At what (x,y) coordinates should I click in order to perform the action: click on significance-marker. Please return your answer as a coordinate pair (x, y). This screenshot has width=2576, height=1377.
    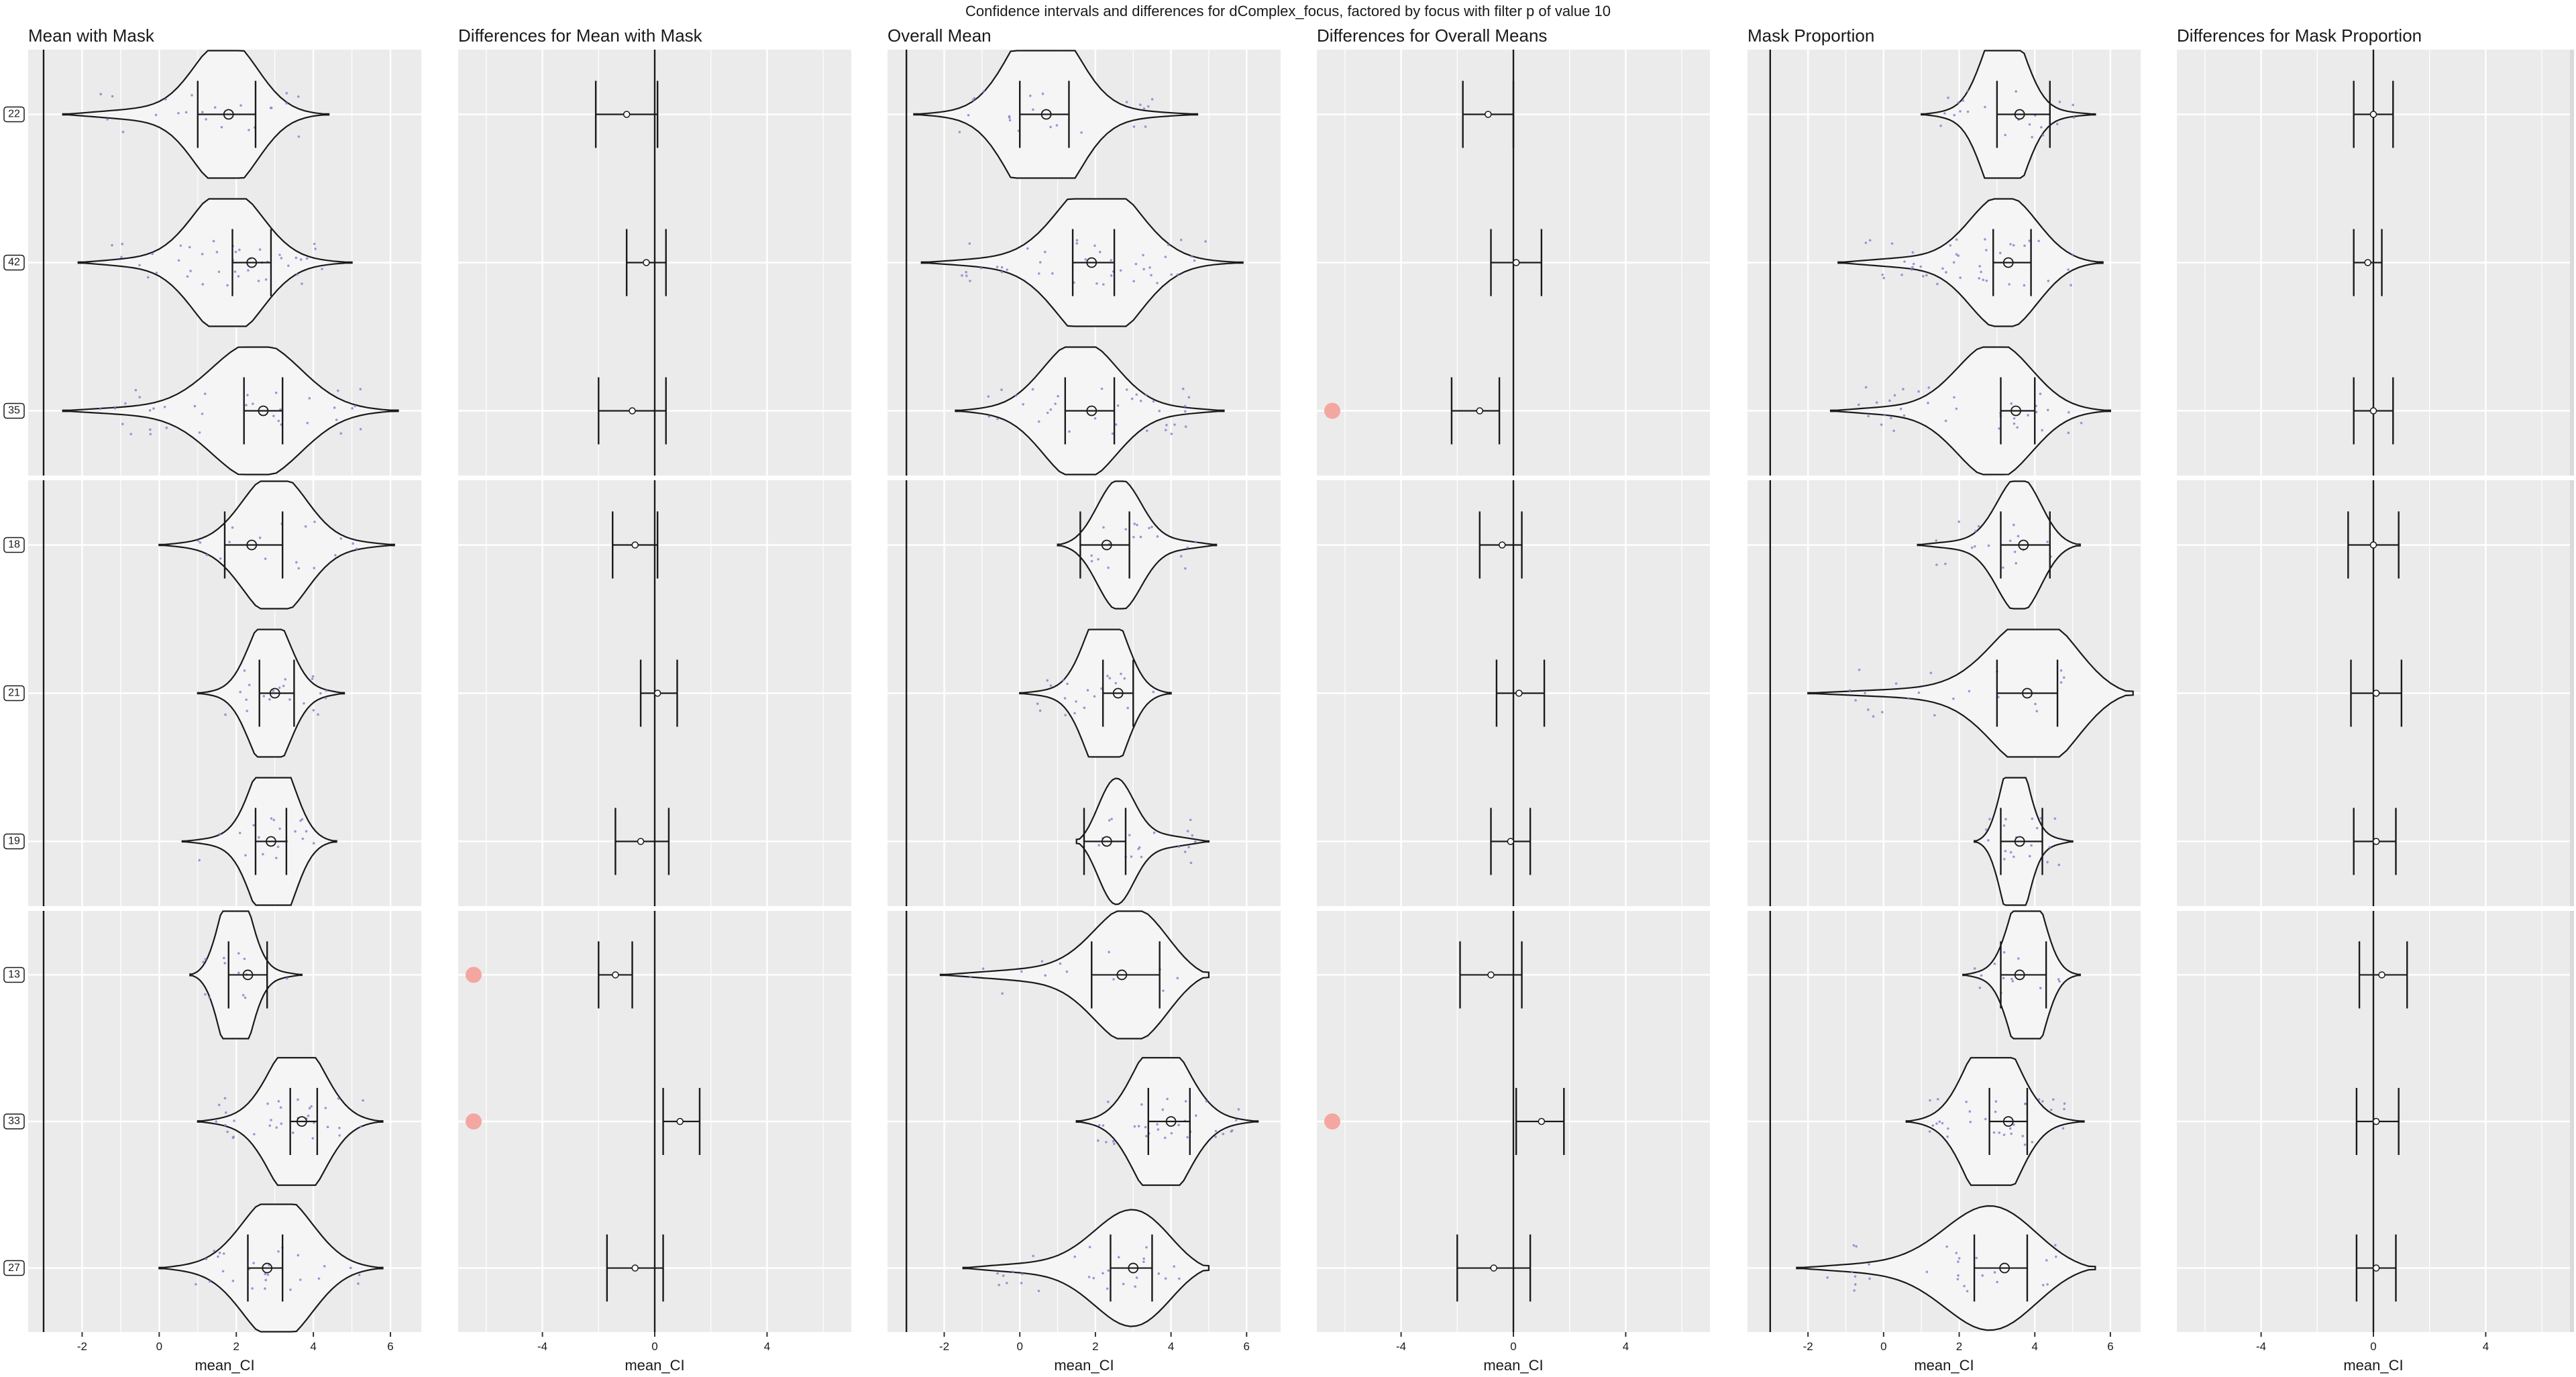
    Looking at the image, I should click on (1332, 1121).